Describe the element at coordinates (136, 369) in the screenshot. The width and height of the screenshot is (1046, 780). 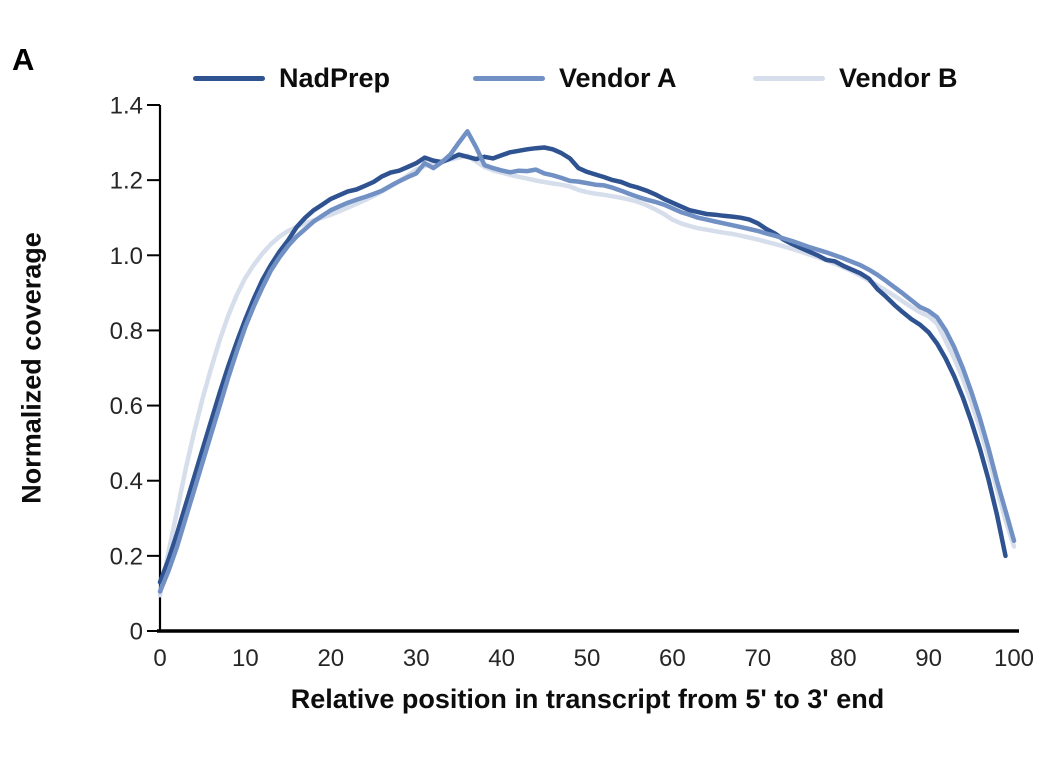
I see `y-axis: 0 0.2 0.4 0.6 0.8 1.0 1.2 1.4` at that location.